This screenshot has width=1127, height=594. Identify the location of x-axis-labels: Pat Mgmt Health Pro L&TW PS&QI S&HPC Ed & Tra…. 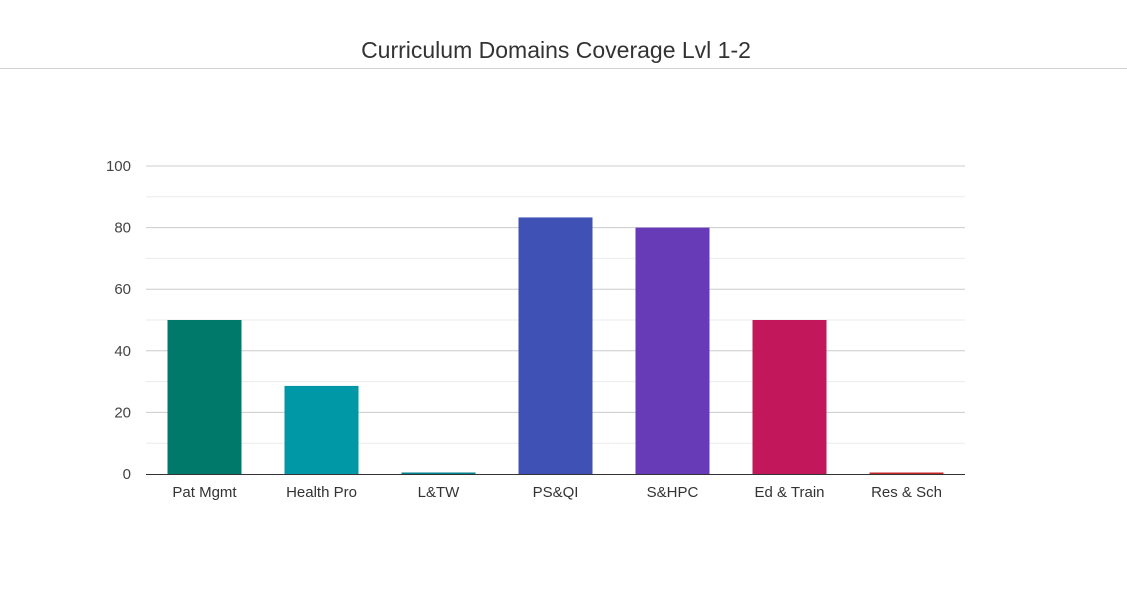
(557, 492).